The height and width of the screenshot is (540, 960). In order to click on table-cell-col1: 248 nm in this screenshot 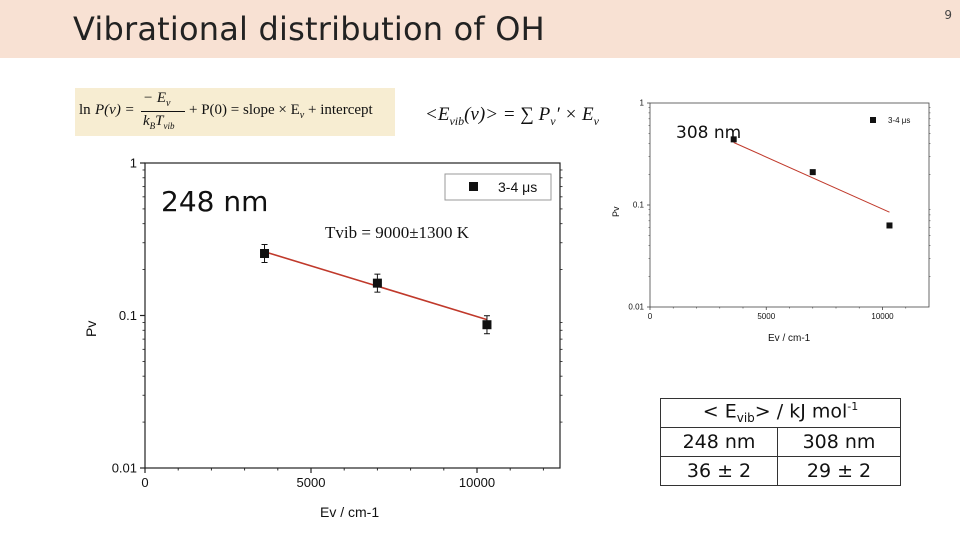, I will do `click(719, 442)`.